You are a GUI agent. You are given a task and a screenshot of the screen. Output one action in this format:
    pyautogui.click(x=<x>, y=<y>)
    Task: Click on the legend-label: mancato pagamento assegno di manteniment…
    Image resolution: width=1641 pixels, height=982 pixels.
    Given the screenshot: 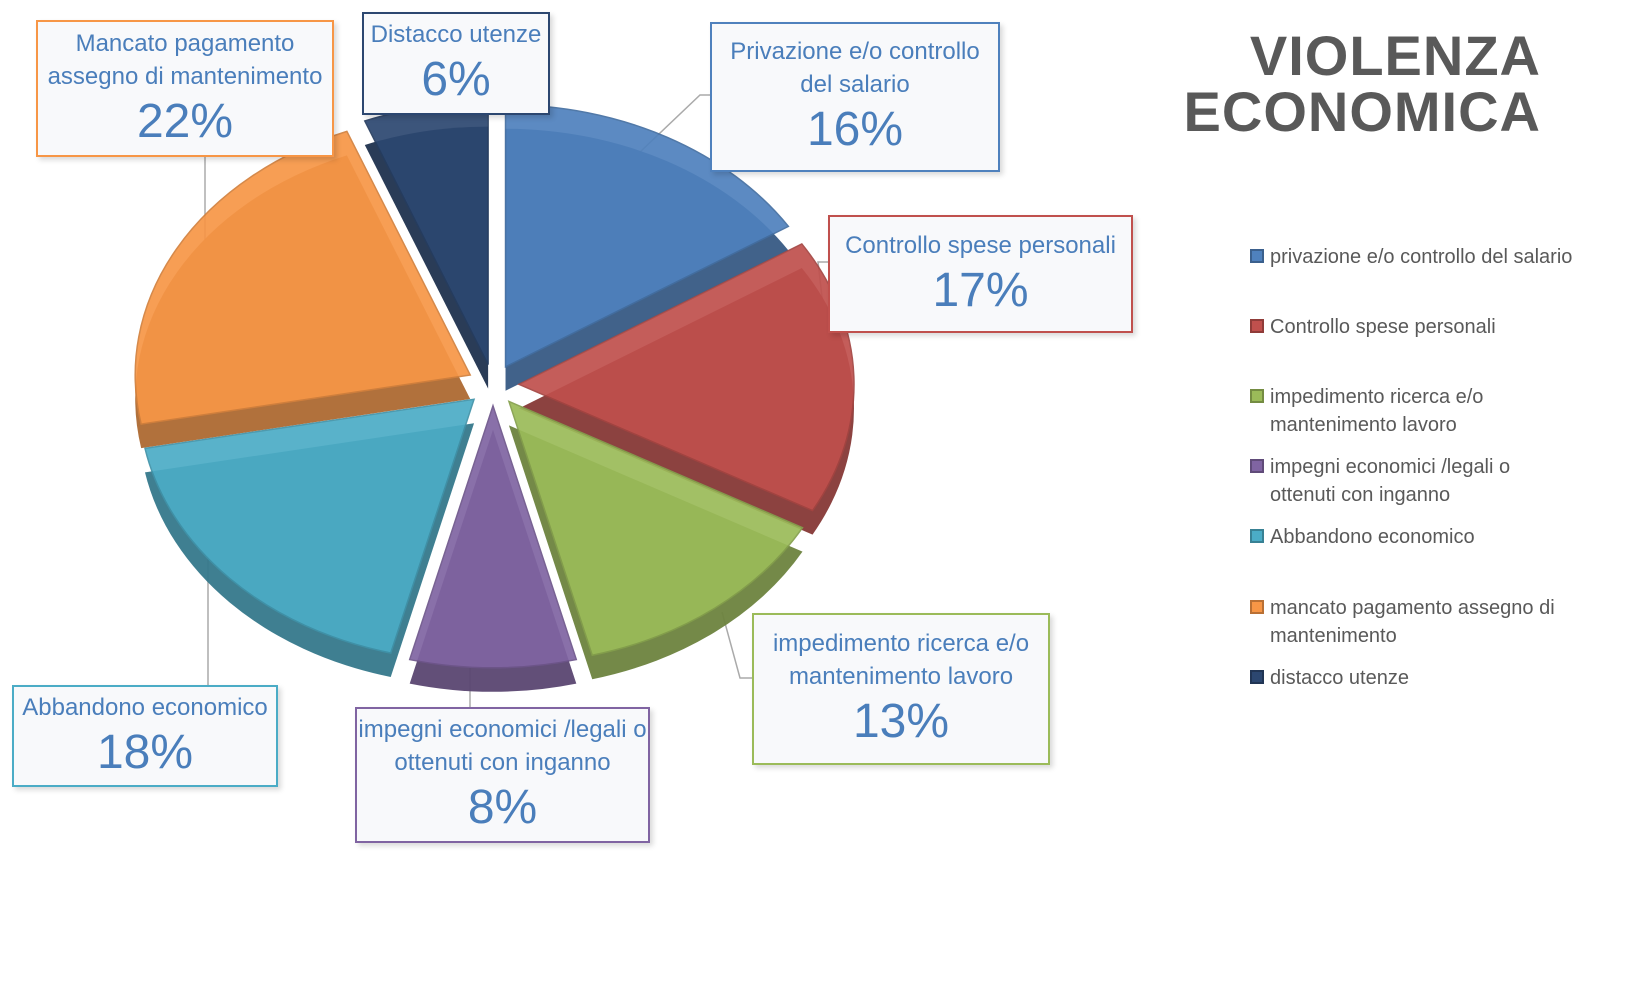 What is the action you would take?
    pyautogui.click(x=1412, y=622)
    